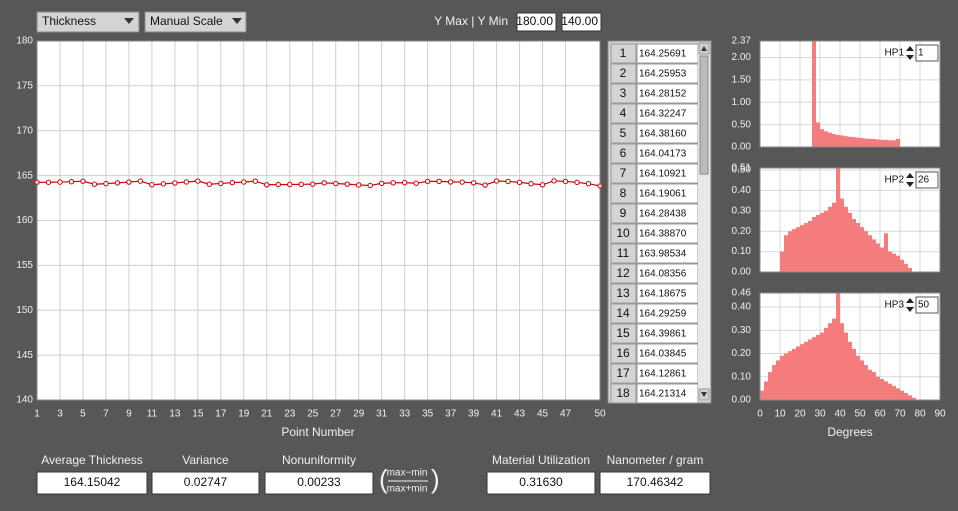 The width and height of the screenshot is (958, 511). I want to click on x-tick-label: 31, so click(382, 414).